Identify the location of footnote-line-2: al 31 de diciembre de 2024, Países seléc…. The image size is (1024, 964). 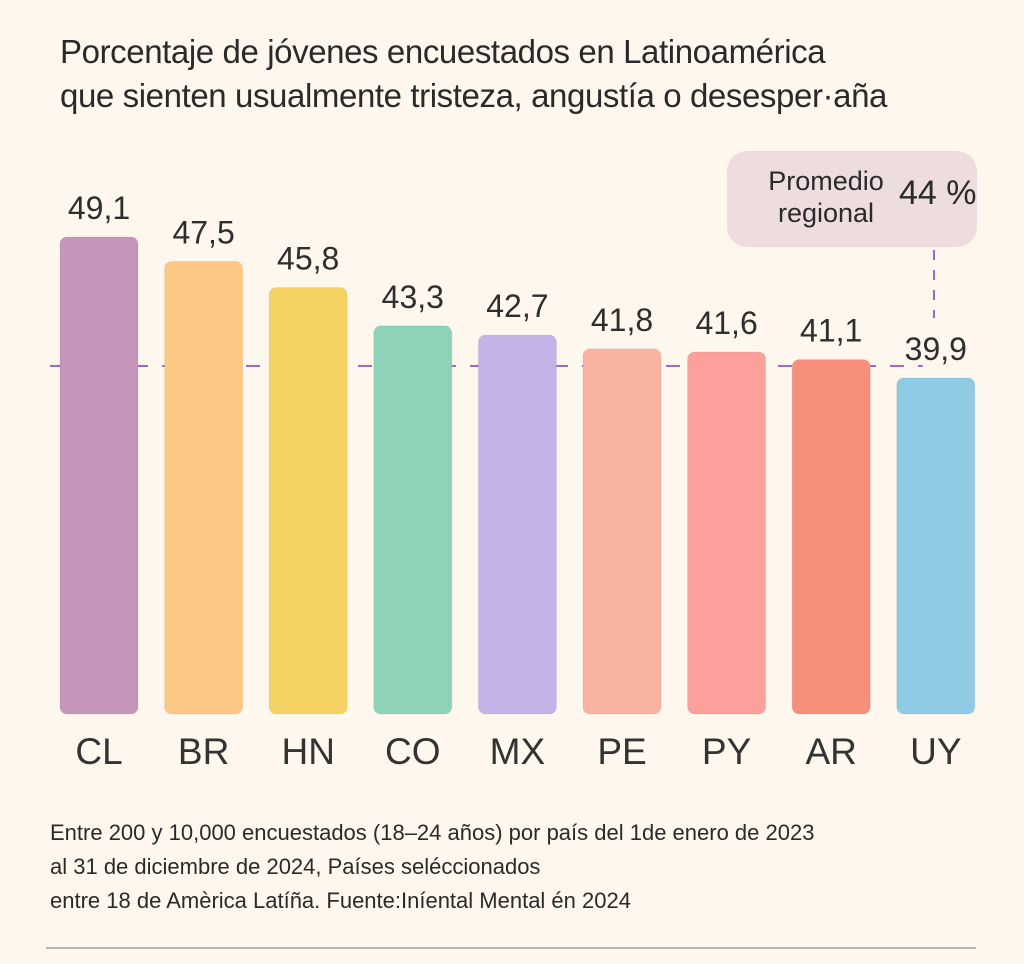
(295, 866).